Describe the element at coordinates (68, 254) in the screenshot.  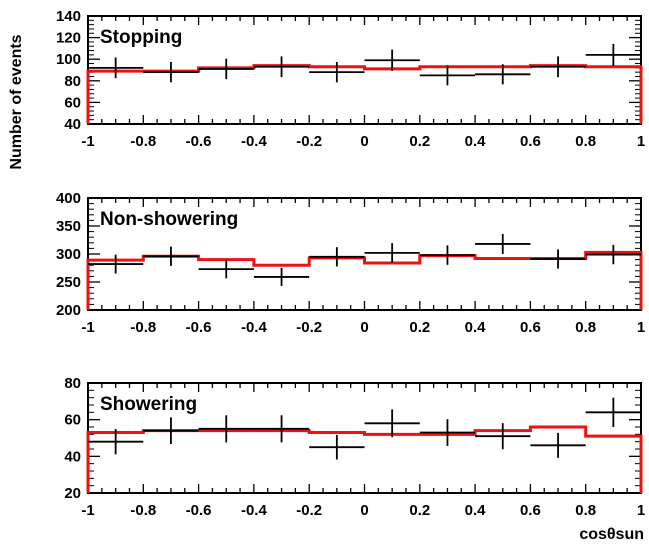
I see `y-tick-label: 300` at that location.